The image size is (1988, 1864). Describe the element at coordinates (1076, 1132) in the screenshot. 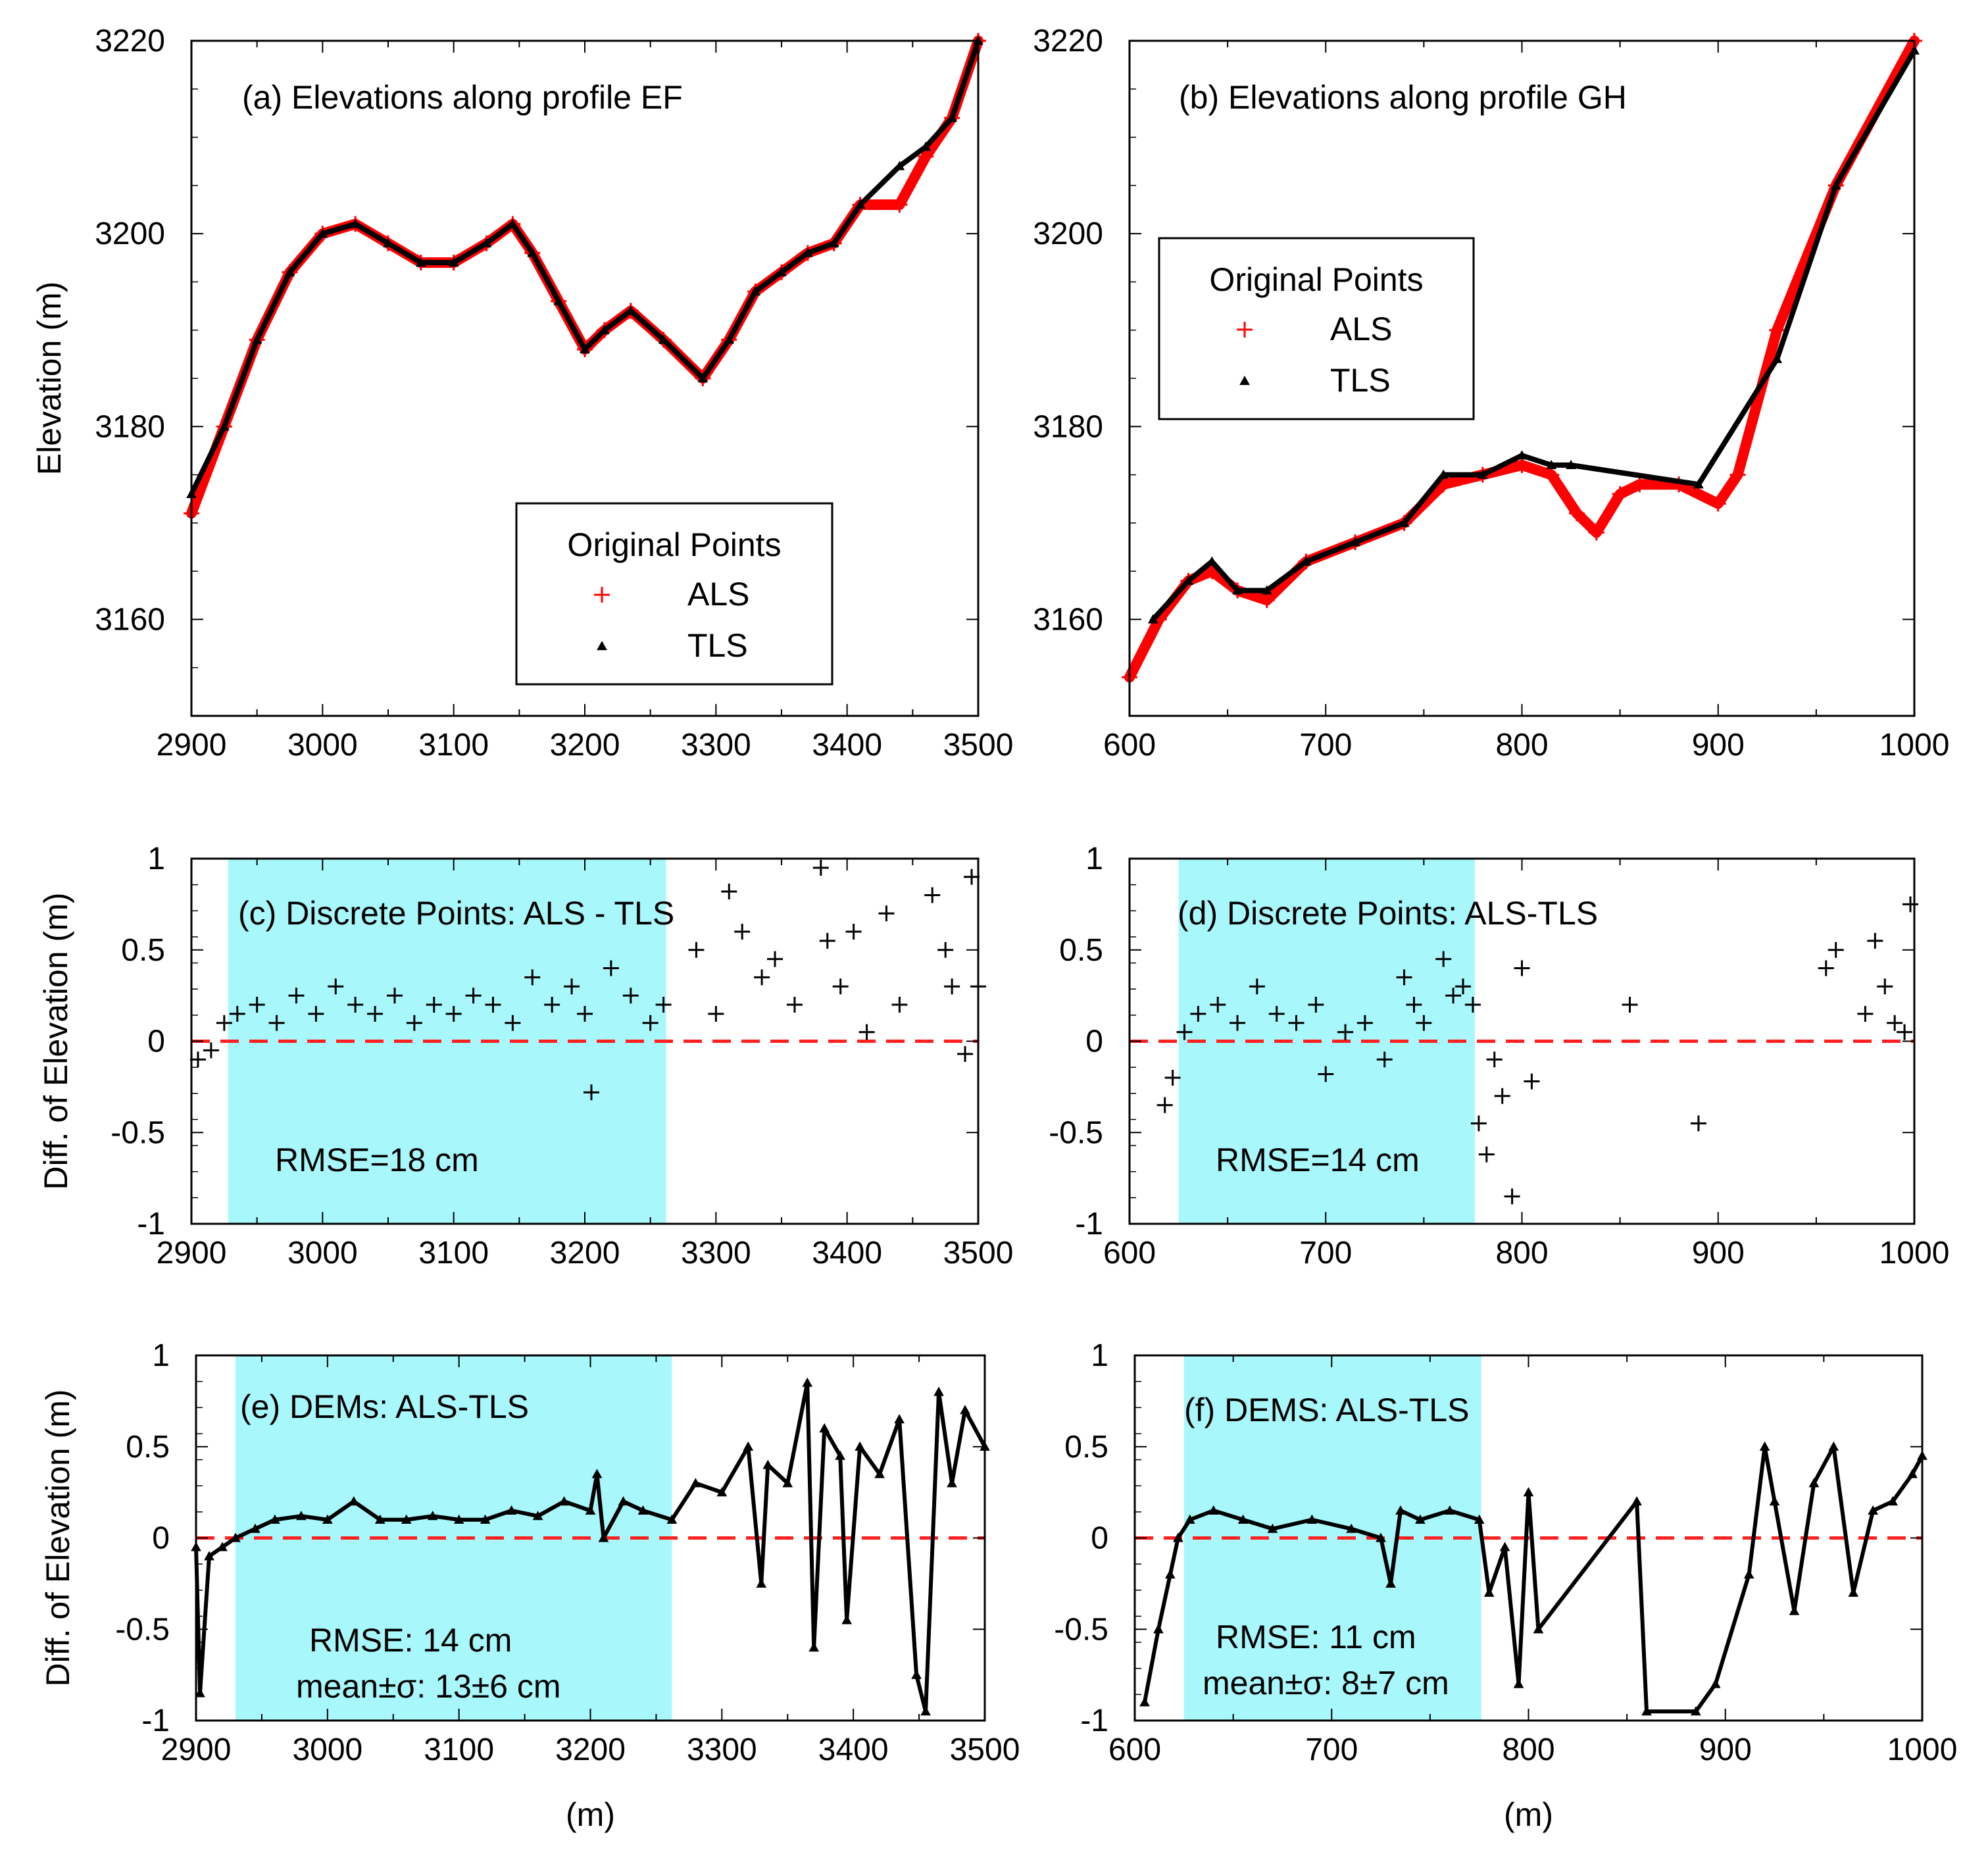

I see `y-tick-label: -0.5` at that location.